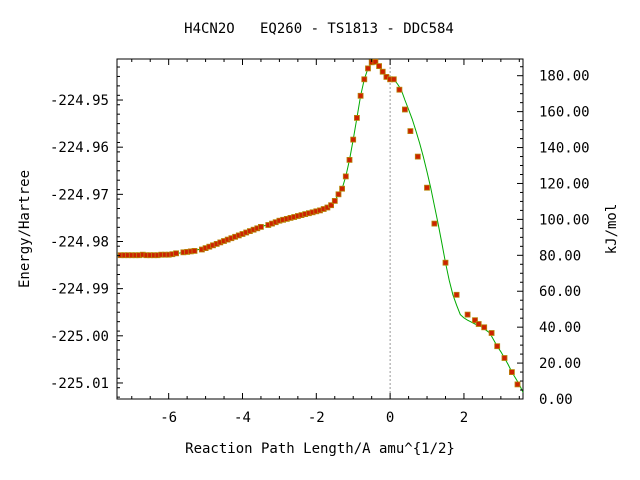 The width and height of the screenshot is (640, 480). I want to click on chart-title: H4CN2O EQ260 - TS1813 - DDC584, so click(319, 29).